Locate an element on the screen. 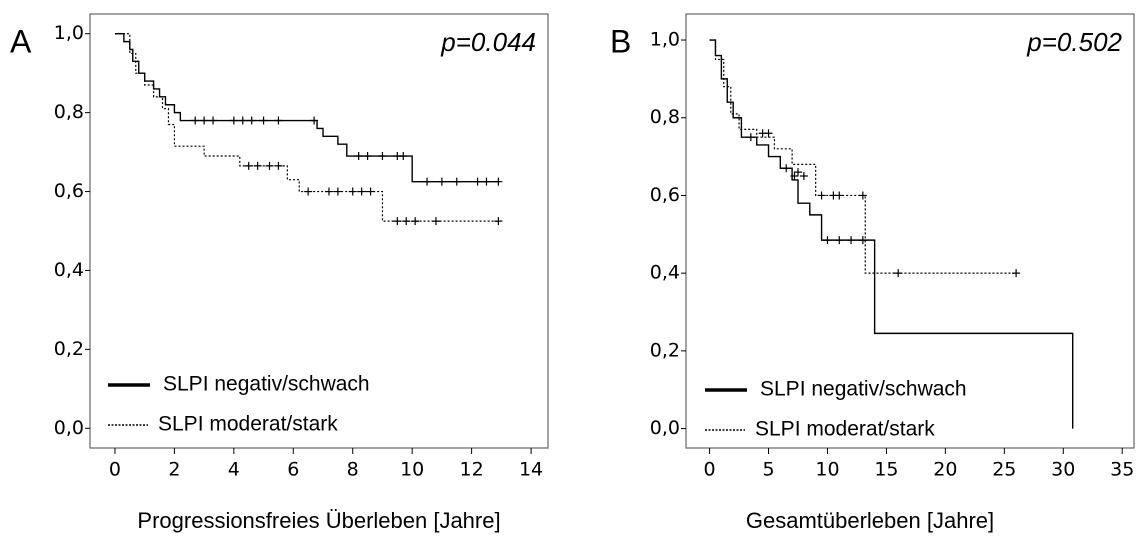  x-tick-label: 20 is located at coordinates (945, 470).